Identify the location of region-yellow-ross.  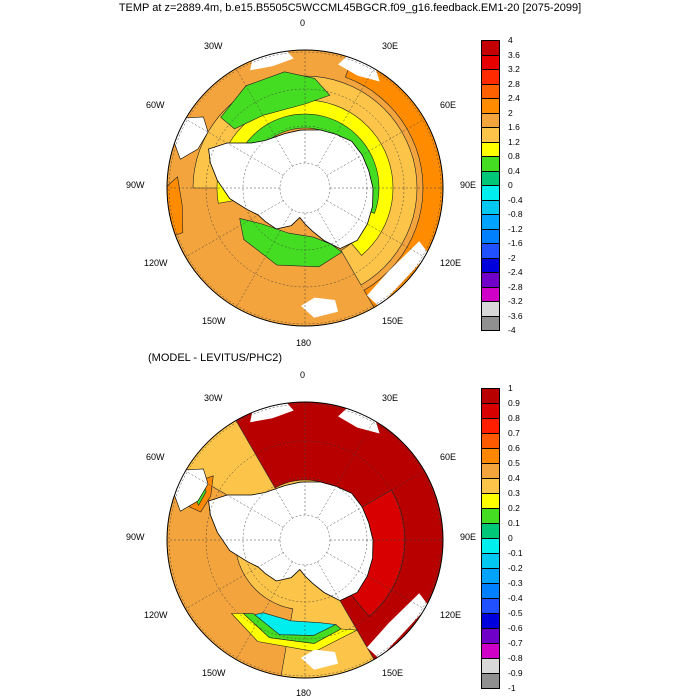
(294, 632).